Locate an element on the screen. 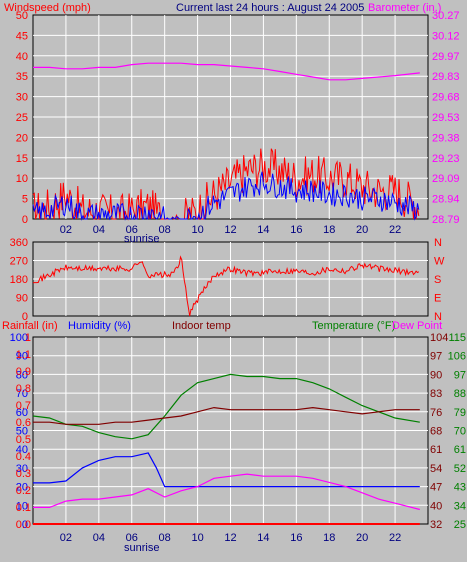 The width and height of the screenshot is (467, 562). temp-tick-label: 104 is located at coordinates (439, 338).